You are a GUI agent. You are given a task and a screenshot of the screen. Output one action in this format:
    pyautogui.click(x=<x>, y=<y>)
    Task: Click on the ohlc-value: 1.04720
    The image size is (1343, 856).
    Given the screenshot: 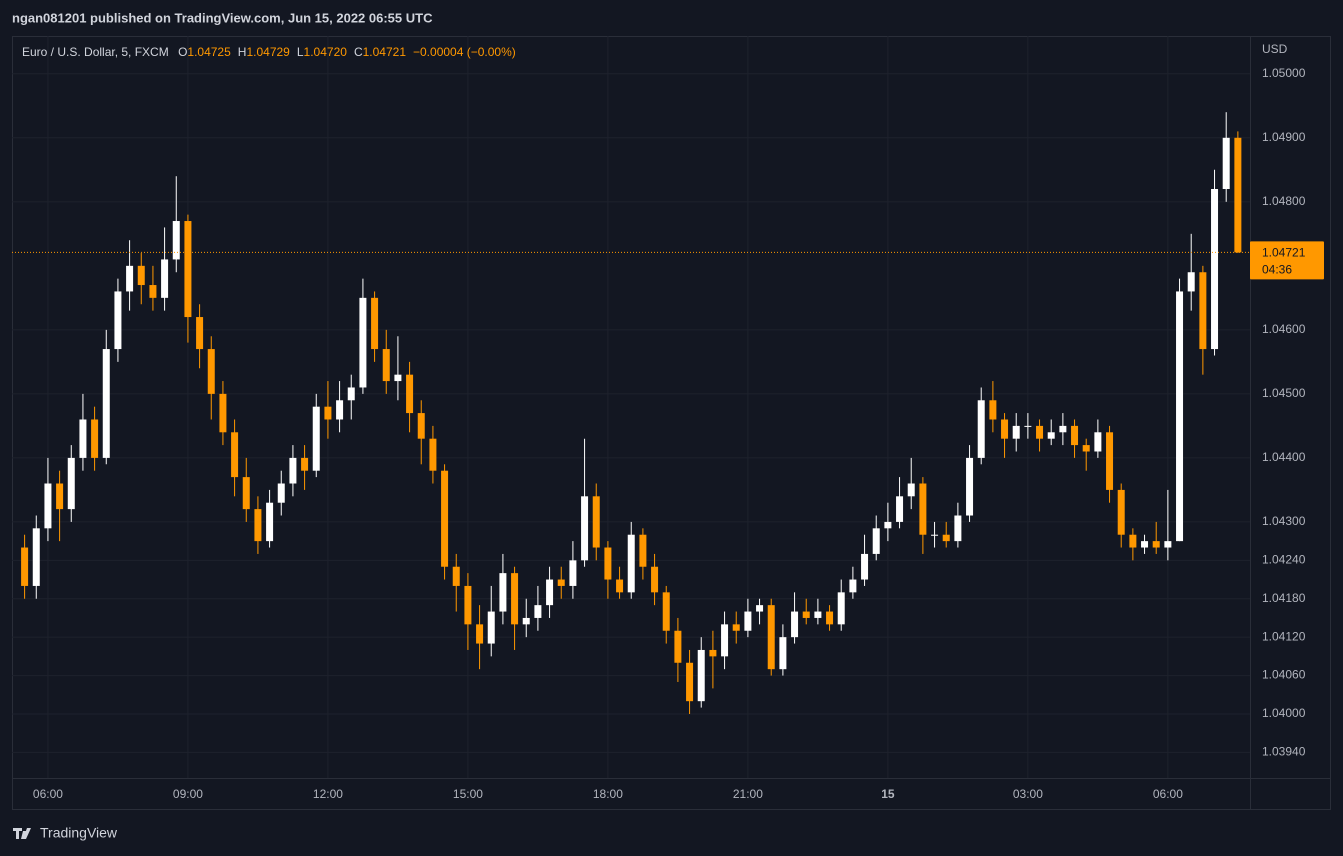 What is the action you would take?
    pyautogui.click(x=326, y=52)
    